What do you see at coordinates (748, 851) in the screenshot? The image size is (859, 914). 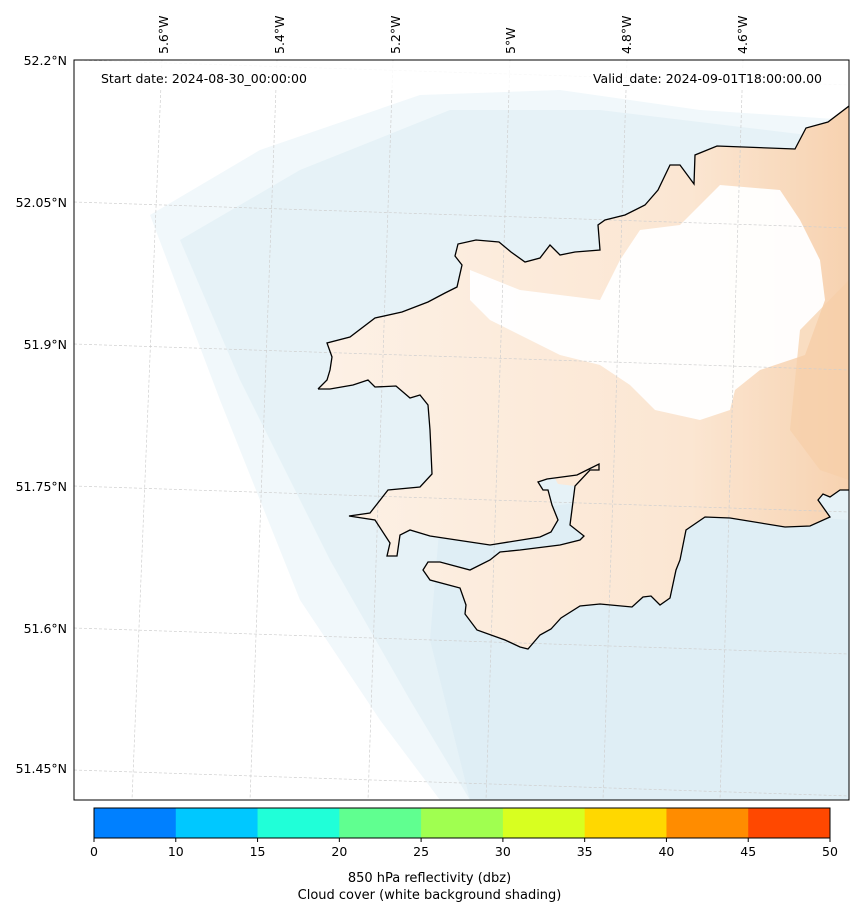 I see `colorbar-tick-label: 45` at bounding box center [748, 851].